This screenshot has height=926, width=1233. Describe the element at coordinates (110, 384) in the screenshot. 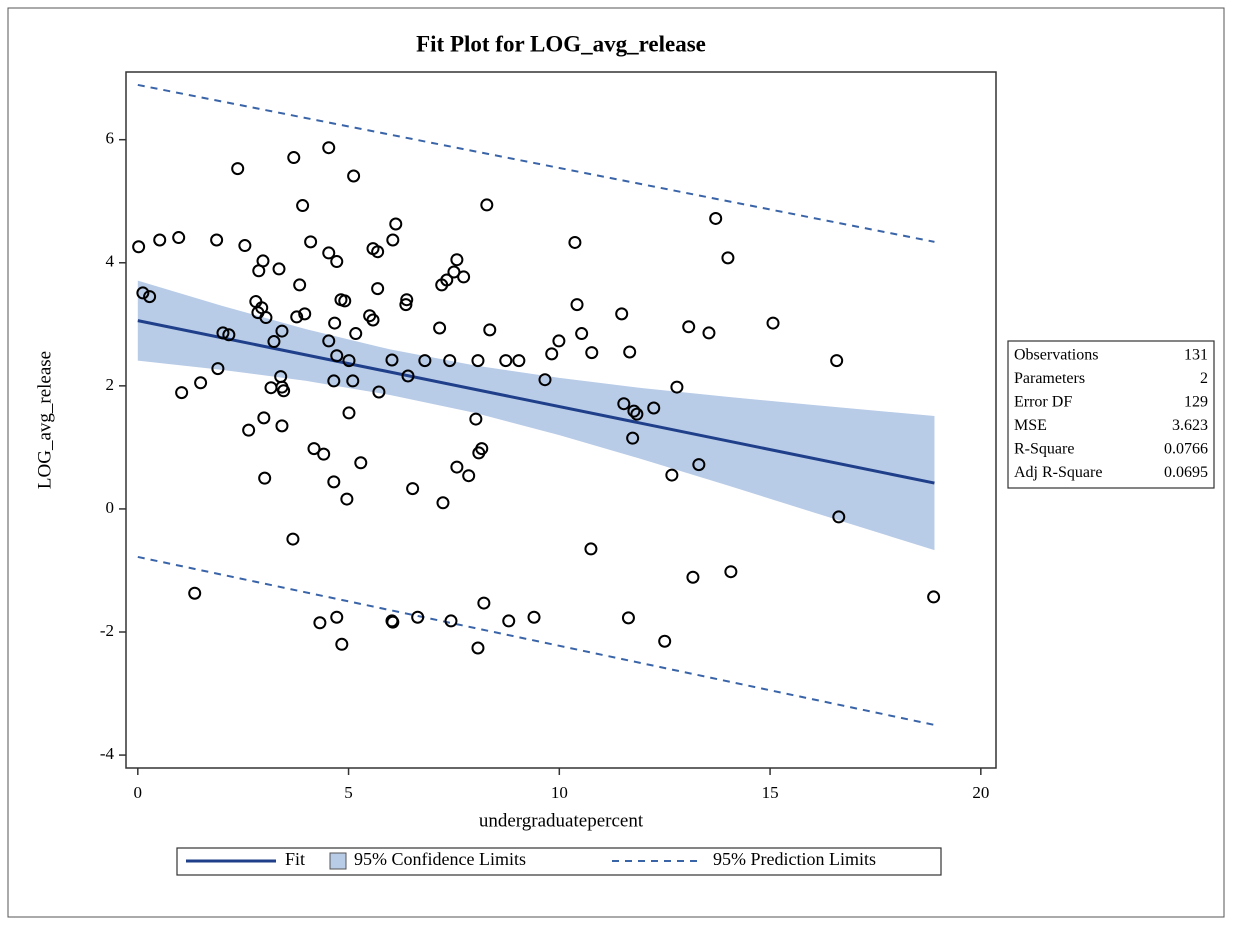

I see `y-tick-label: 2` at that location.